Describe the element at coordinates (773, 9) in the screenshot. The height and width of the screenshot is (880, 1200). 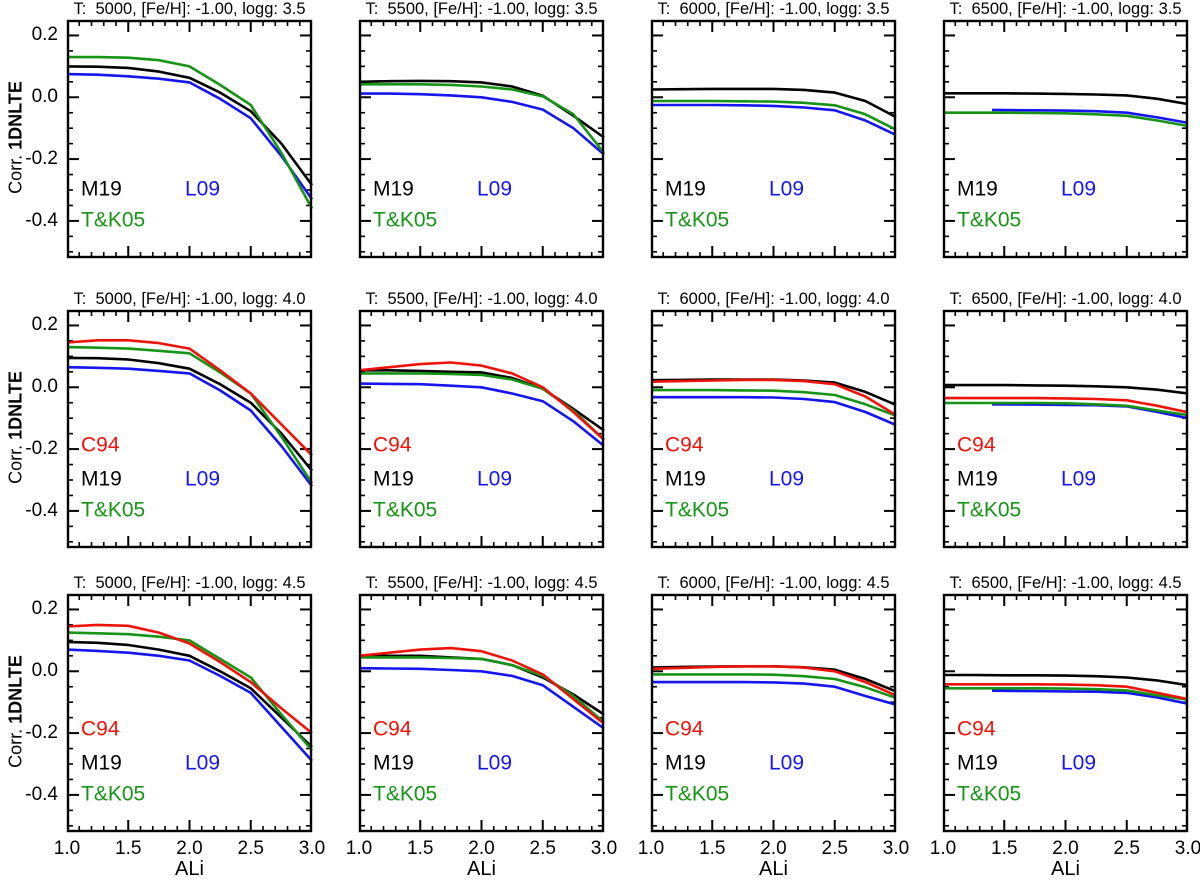
I see `panel-title: T: 6000, [Fe/H]: -1.00, logg: 3.5` at that location.